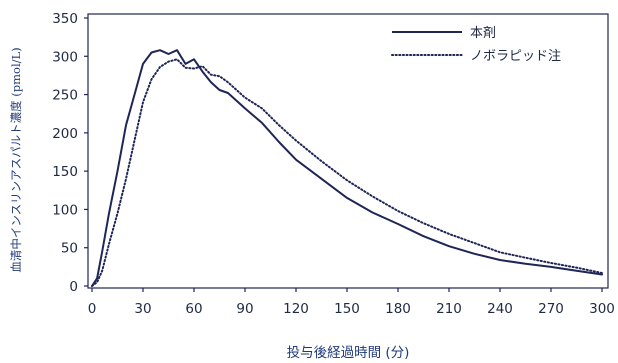 The height and width of the screenshot is (363, 618). What do you see at coordinates (398, 309) in the screenshot?
I see `x-tick-label: 180` at bounding box center [398, 309].